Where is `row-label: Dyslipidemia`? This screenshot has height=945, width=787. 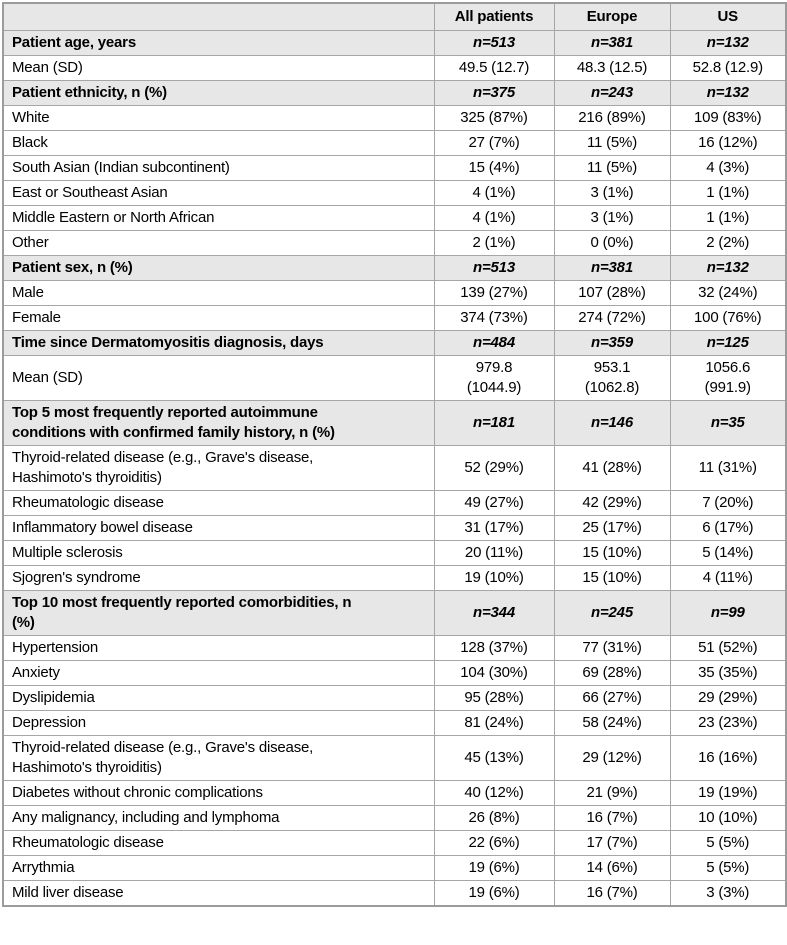
row-label: Dyslipidemia is located at coordinates (218, 698).